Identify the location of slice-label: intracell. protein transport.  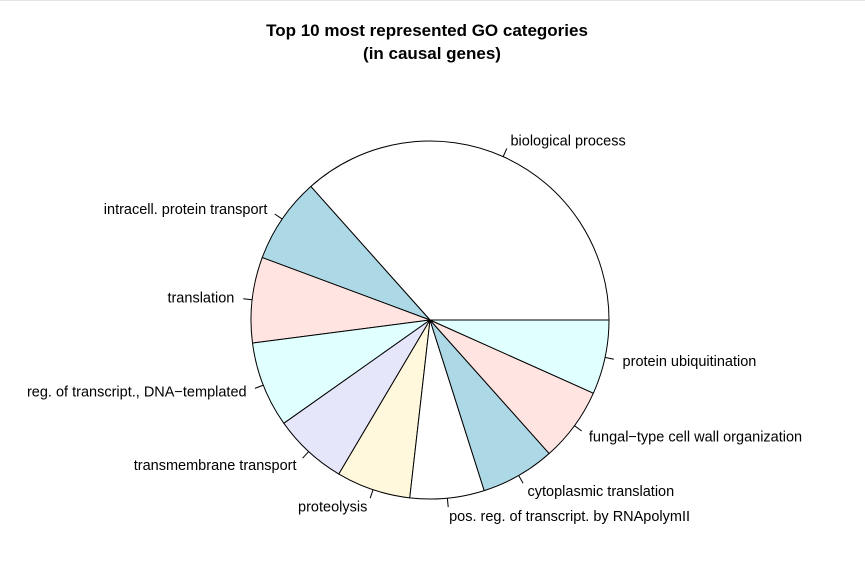
(186, 210).